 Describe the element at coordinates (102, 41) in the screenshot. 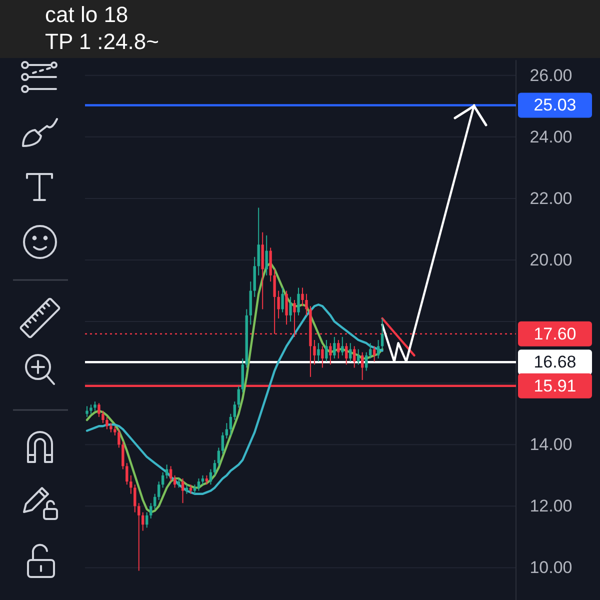

I see `text: TP 1 :24.8~` at that location.